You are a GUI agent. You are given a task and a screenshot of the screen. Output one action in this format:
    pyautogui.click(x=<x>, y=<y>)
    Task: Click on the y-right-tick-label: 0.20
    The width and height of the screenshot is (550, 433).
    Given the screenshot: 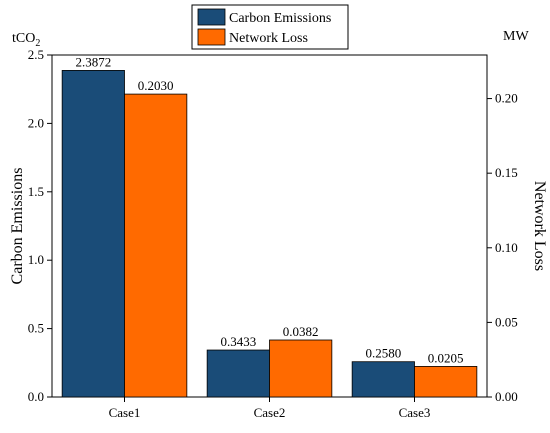 What is the action you would take?
    pyautogui.click(x=506, y=98)
    